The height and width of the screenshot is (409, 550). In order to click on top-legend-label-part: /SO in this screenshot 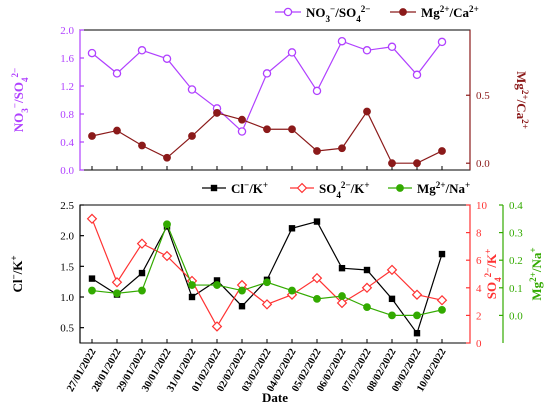, I will do `click(345, 12)`.